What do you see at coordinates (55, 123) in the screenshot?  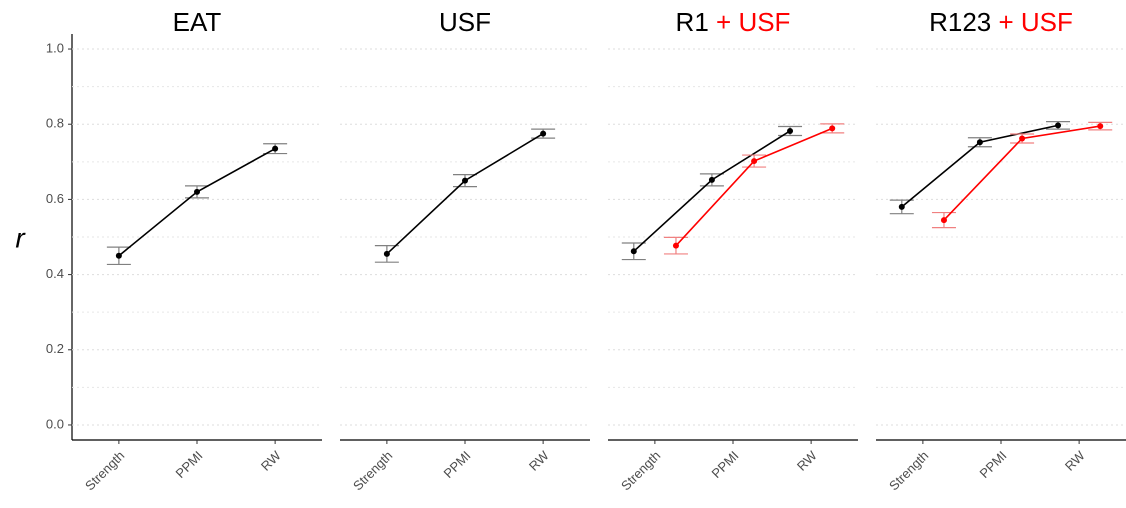 I see `y-tick-label: 0.8` at bounding box center [55, 123].